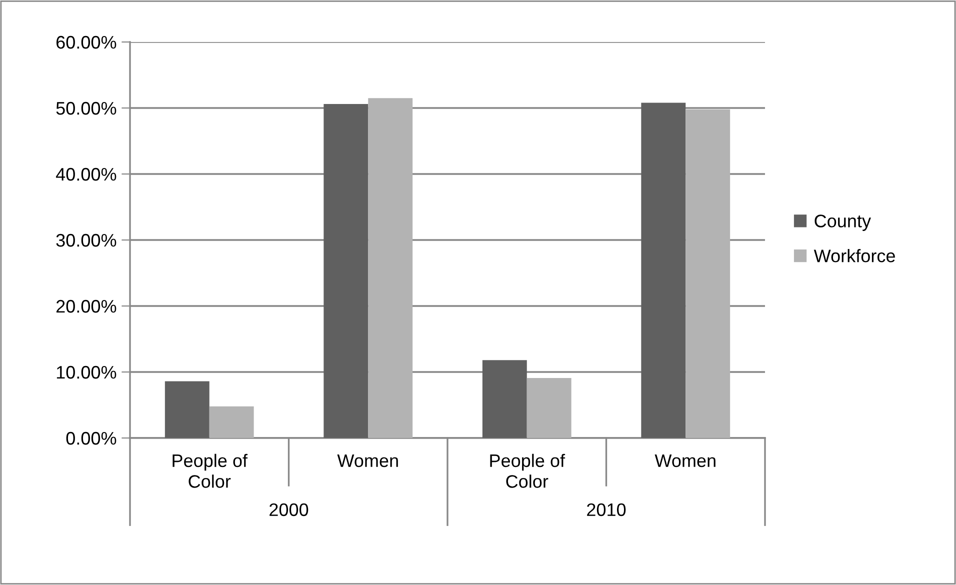 This screenshot has width=956, height=585. What do you see at coordinates (86, 174) in the screenshot?
I see `y-tick-label: 40.00%` at bounding box center [86, 174].